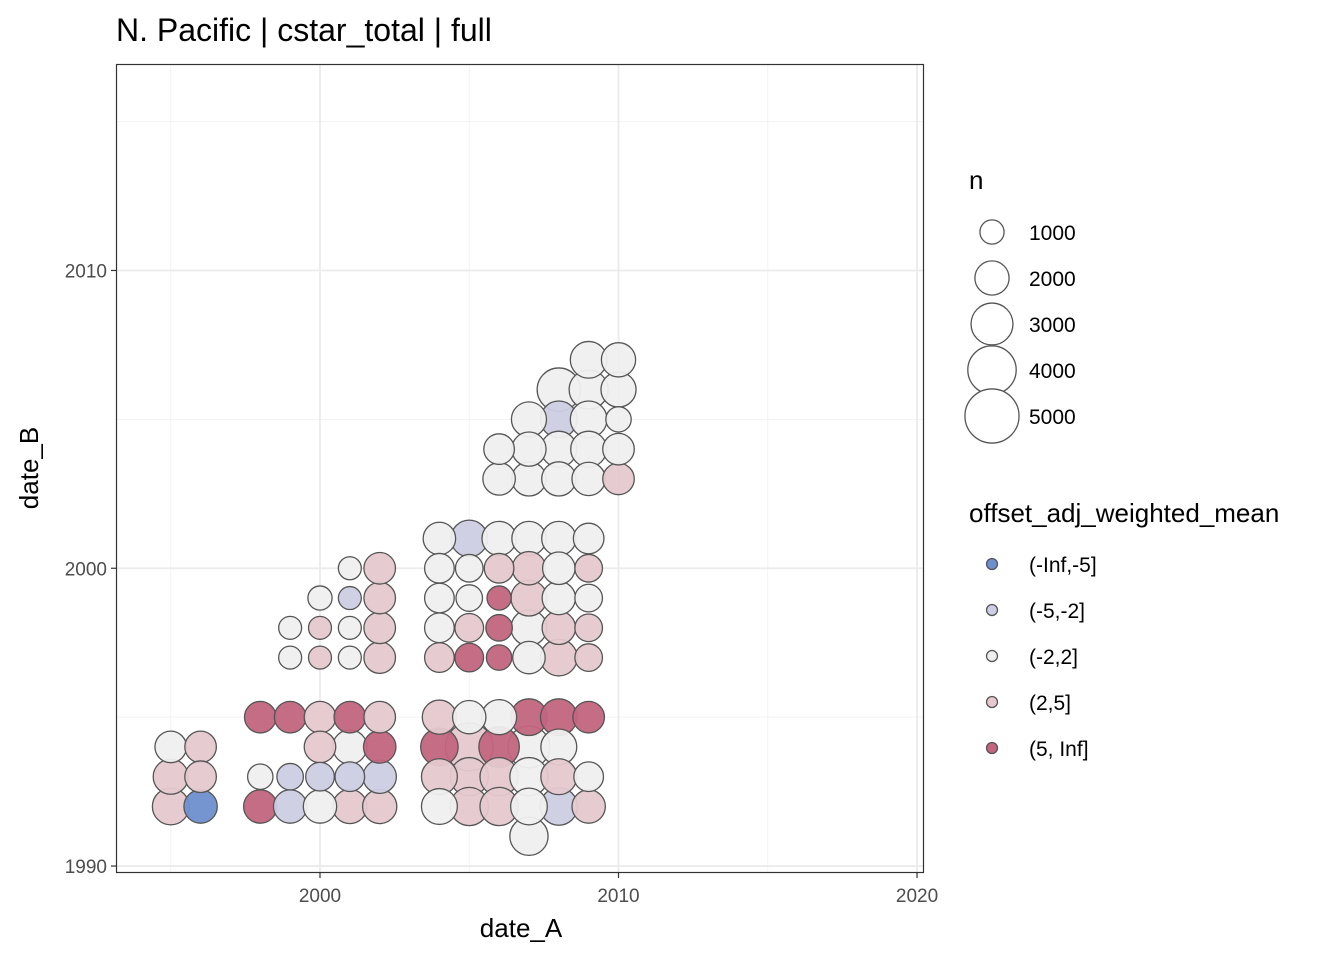 This screenshot has height=960, width=1344. Describe the element at coordinates (1052, 325) in the screenshot. I see `size-legend-label: 3000` at that location.